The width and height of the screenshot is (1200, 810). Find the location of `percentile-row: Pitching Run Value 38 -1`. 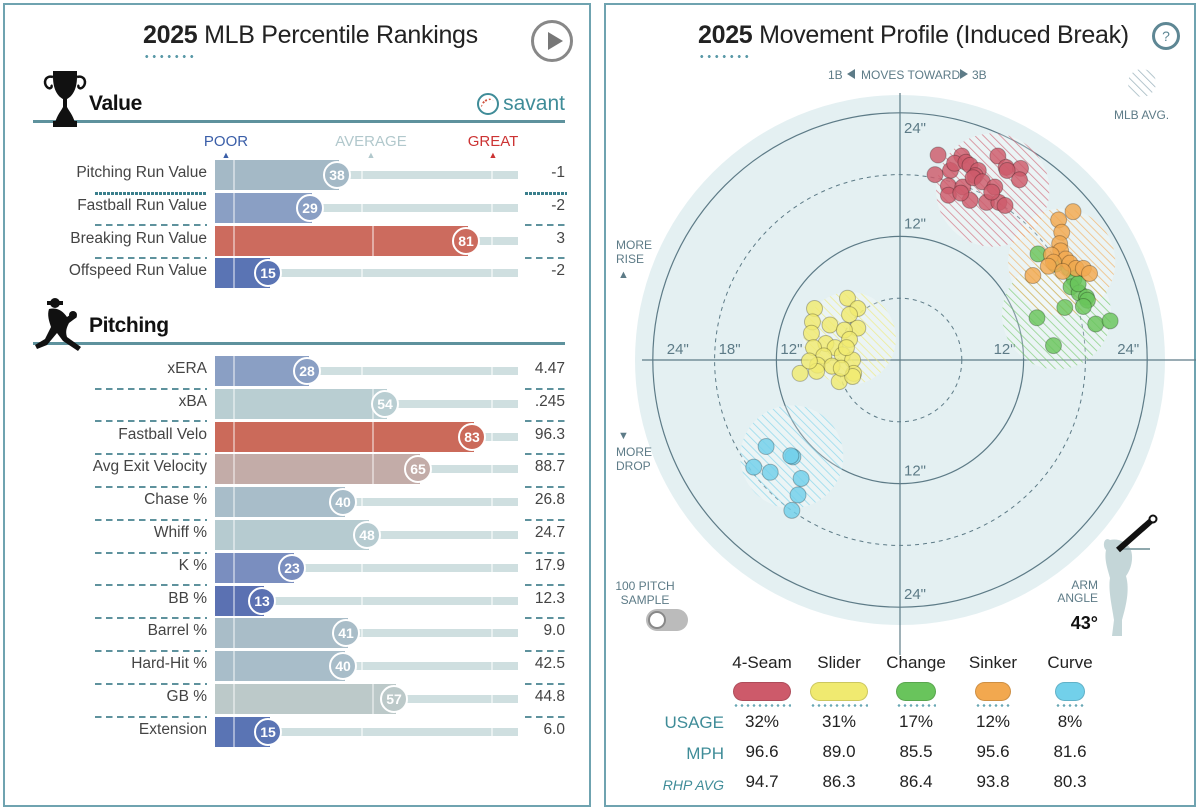

percentile-row: Pitching Run Value 38 -1 is located at coordinates (299, 175).